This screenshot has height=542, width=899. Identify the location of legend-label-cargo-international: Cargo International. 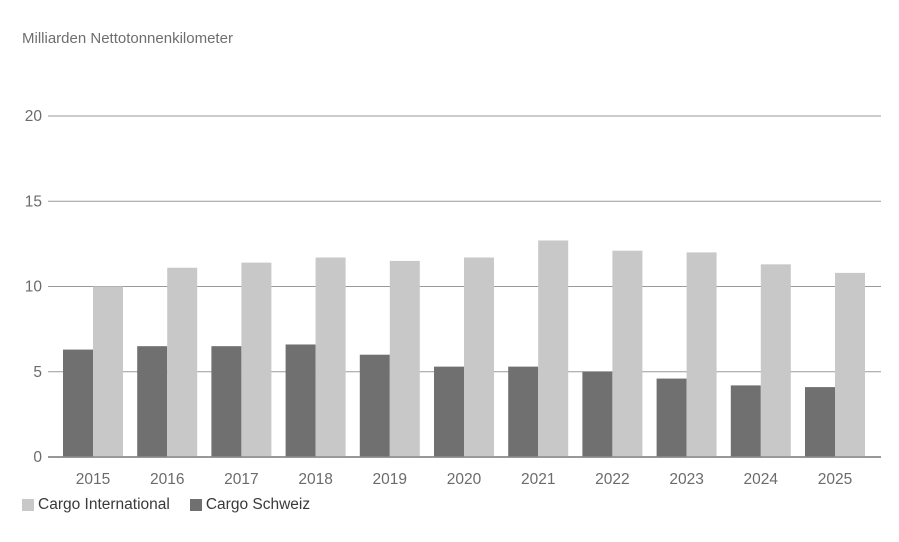
(104, 504).